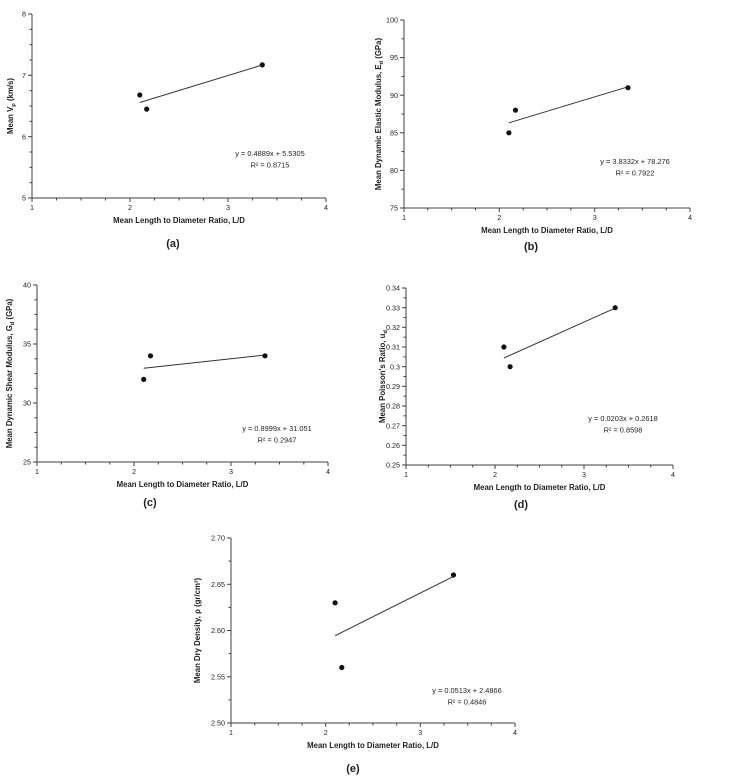 The image size is (742, 782). What do you see at coordinates (392, 20) in the screenshot?
I see `svg-text: 100` at bounding box center [392, 20].